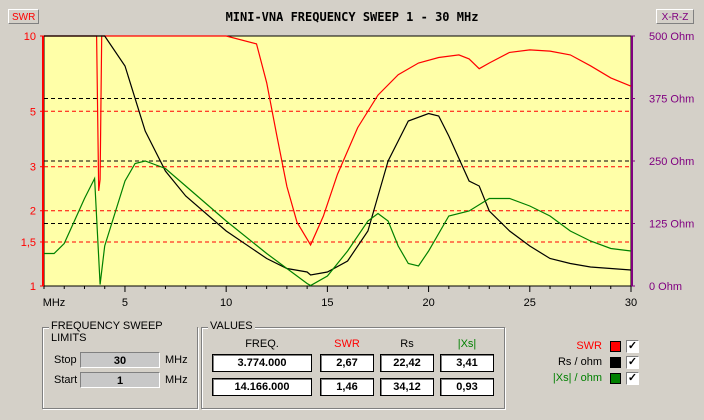 Image resolution: width=704 pixels, height=420 pixels. What do you see at coordinates (33, 168) in the screenshot?
I see `swr-tick-label: 3` at bounding box center [33, 168].